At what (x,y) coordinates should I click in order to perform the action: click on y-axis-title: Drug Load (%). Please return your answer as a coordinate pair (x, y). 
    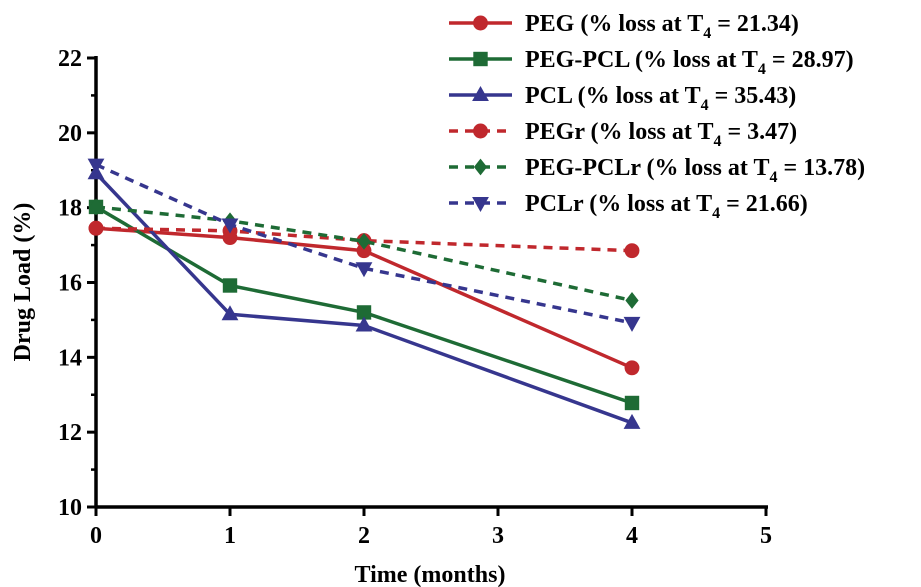
    Looking at the image, I should click on (23, 282).